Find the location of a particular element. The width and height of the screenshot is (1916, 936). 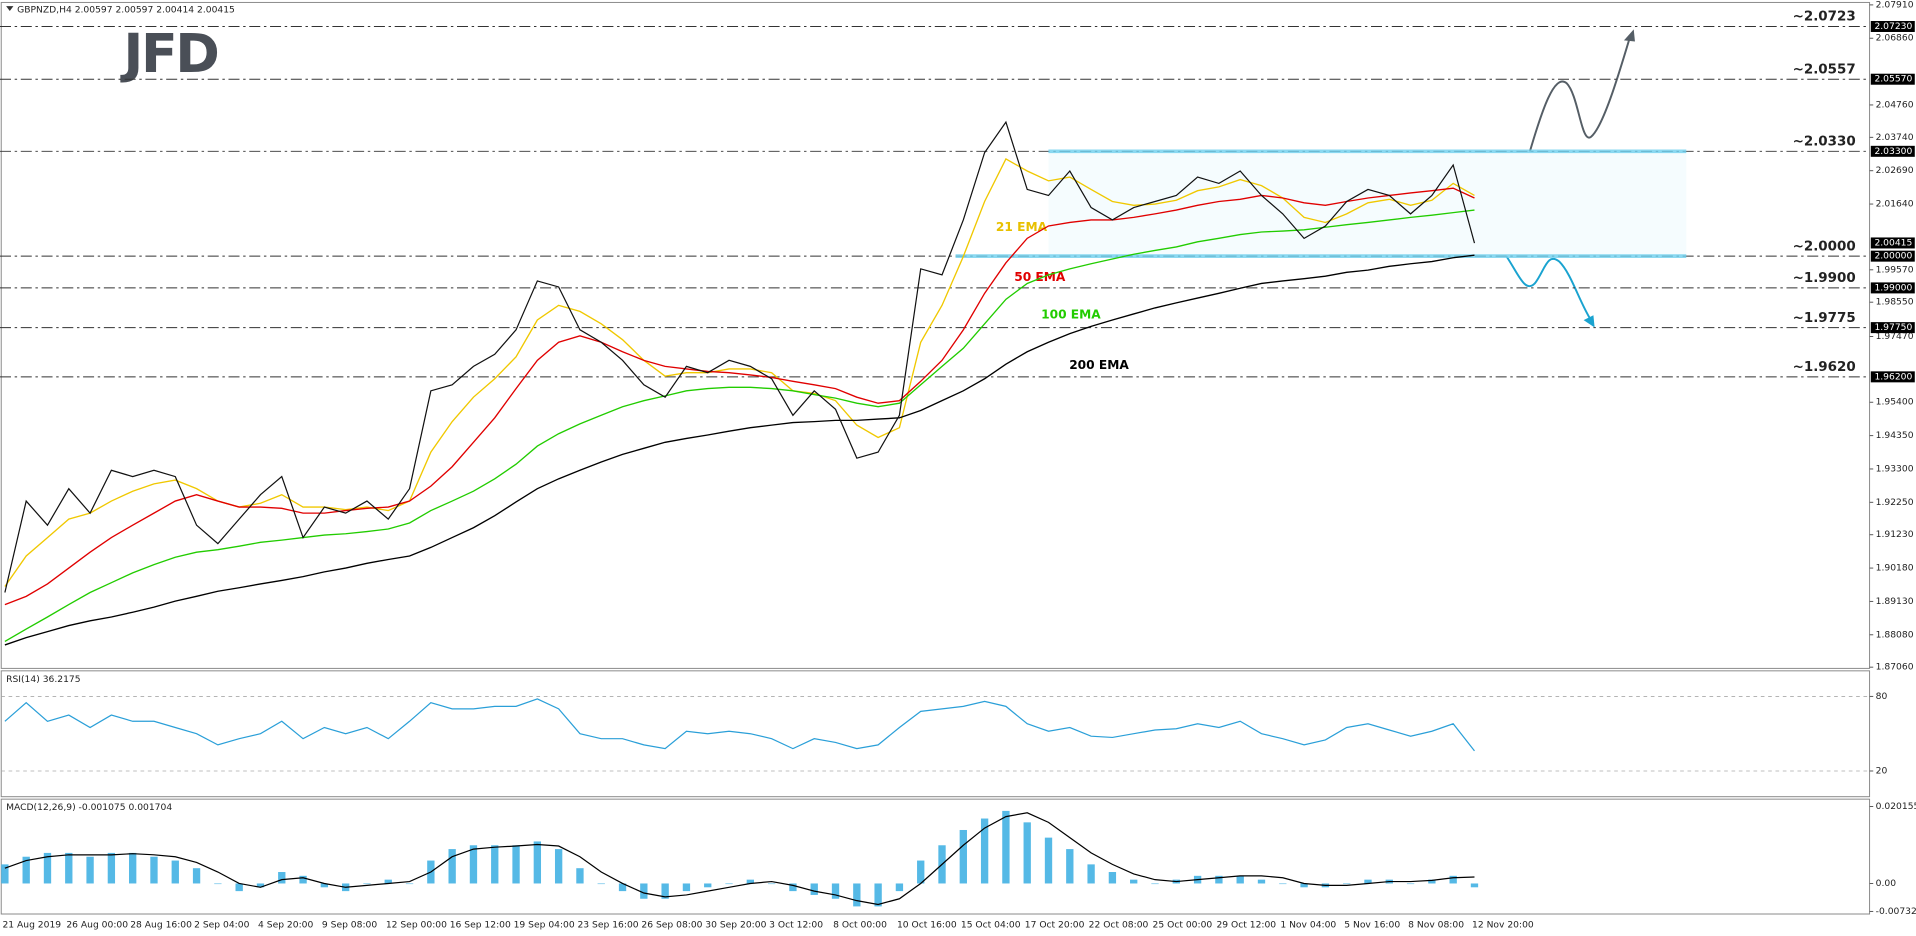

level-axis-label: 2.03300 is located at coordinates (1893, 151).